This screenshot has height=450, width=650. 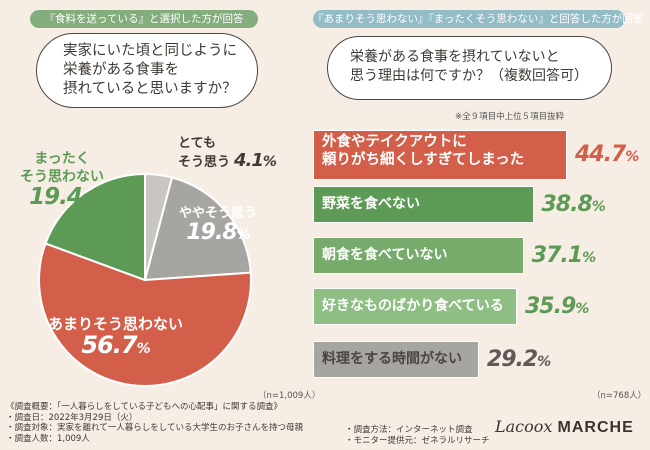 What do you see at coordinates (218, 213) in the screenshot?
I see `pie-category-label: ややそう思う` at bounding box center [218, 213].